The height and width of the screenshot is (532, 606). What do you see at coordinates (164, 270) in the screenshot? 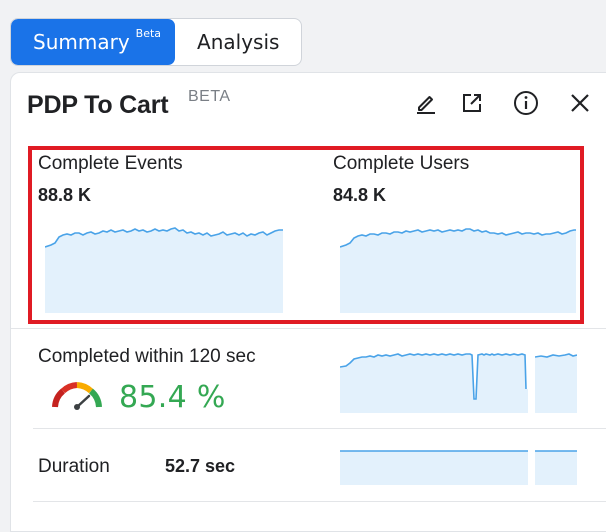
I see `complete-events-sparkline` at bounding box center [164, 270].